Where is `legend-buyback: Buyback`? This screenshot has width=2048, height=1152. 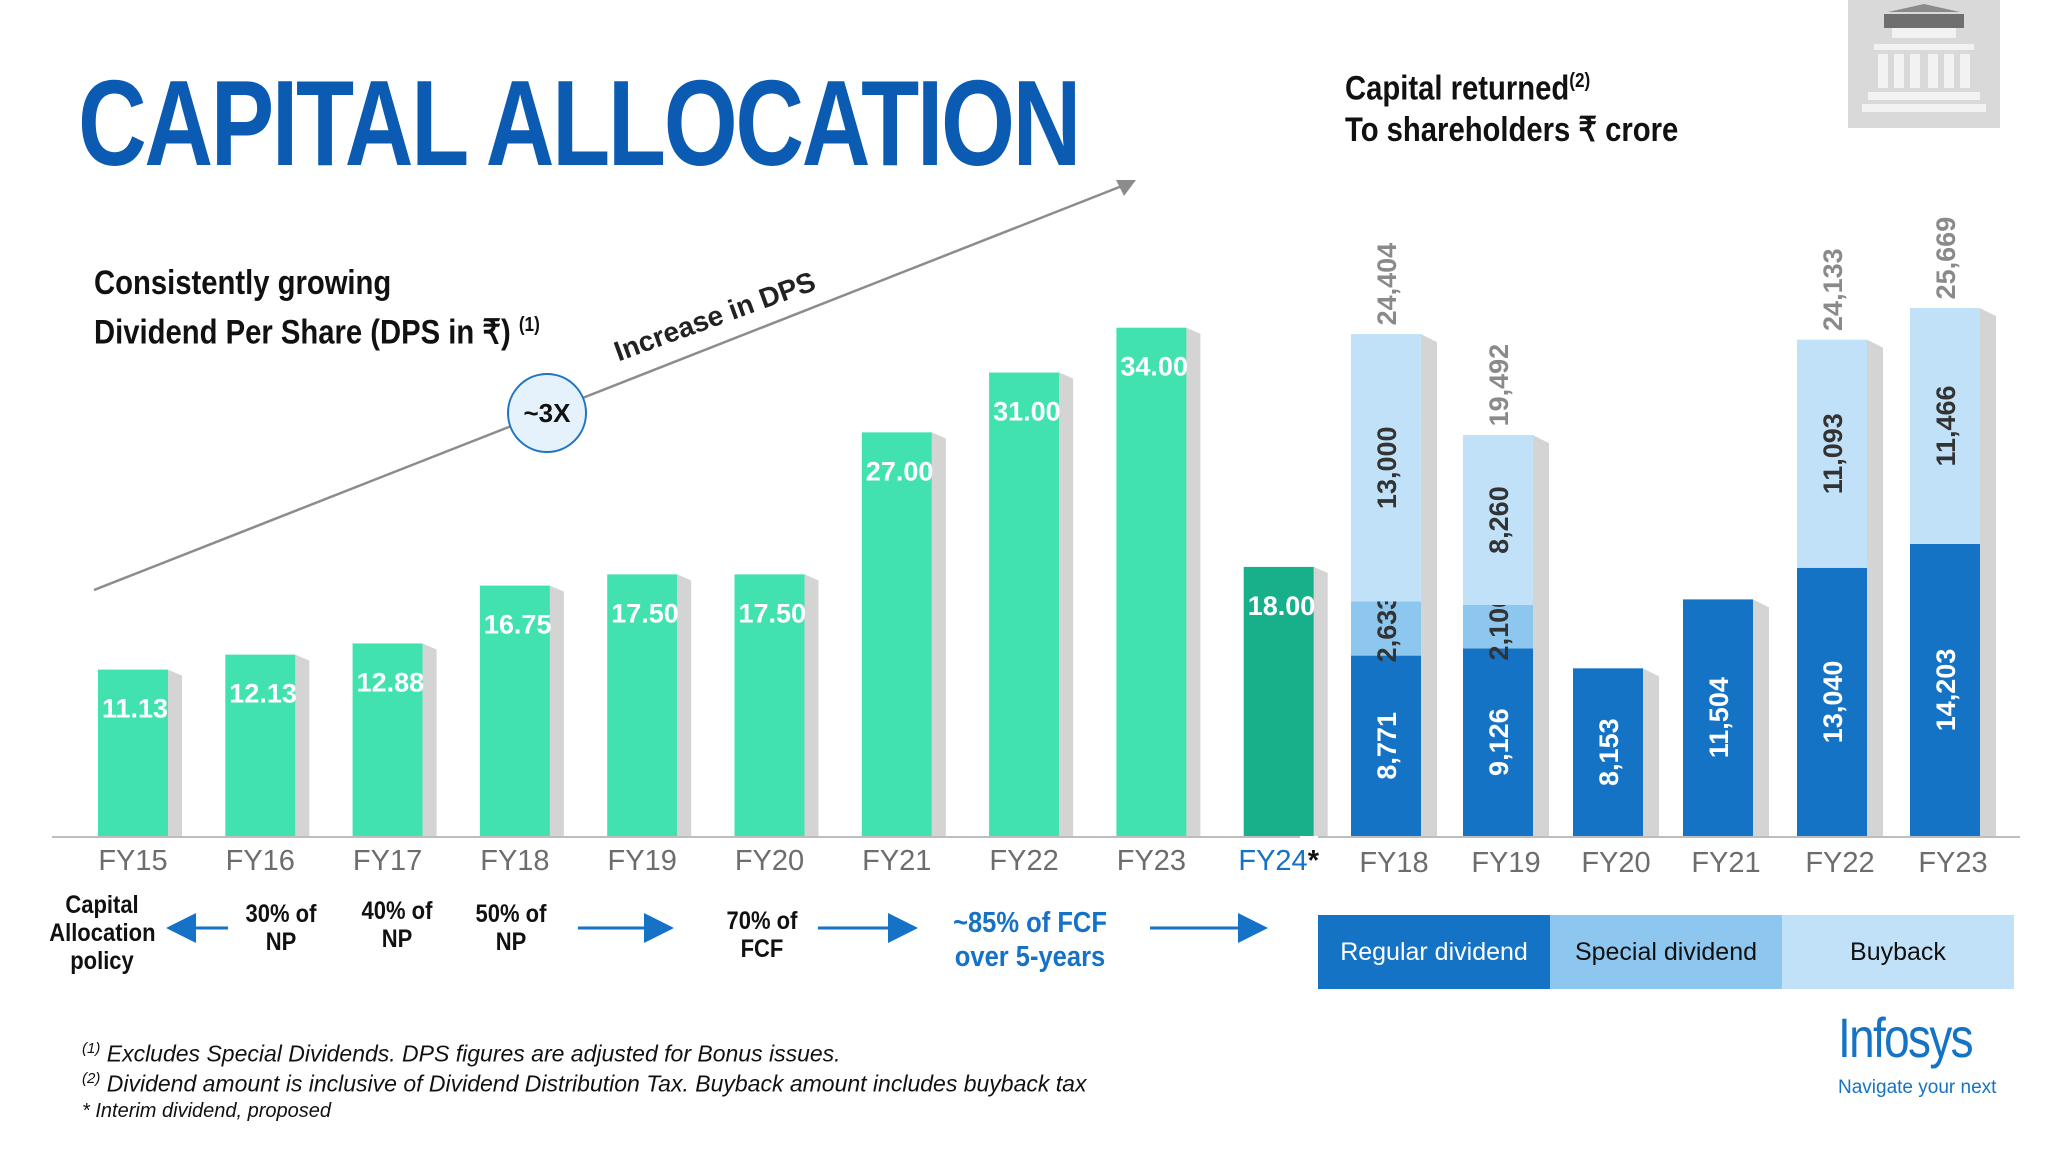 legend-buyback: Buyback is located at coordinates (1898, 952).